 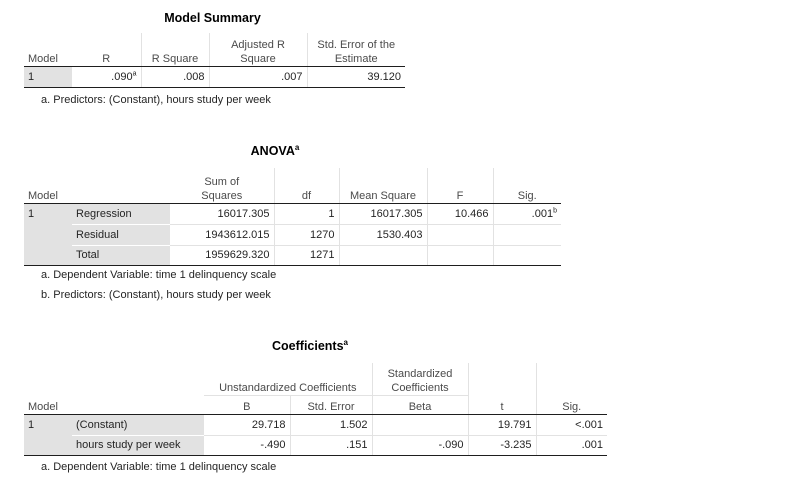 What do you see at coordinates (382, 214) in the screenshot?
I see `anova-cell-ms: 16017.305` at bounding box center [382, 214].